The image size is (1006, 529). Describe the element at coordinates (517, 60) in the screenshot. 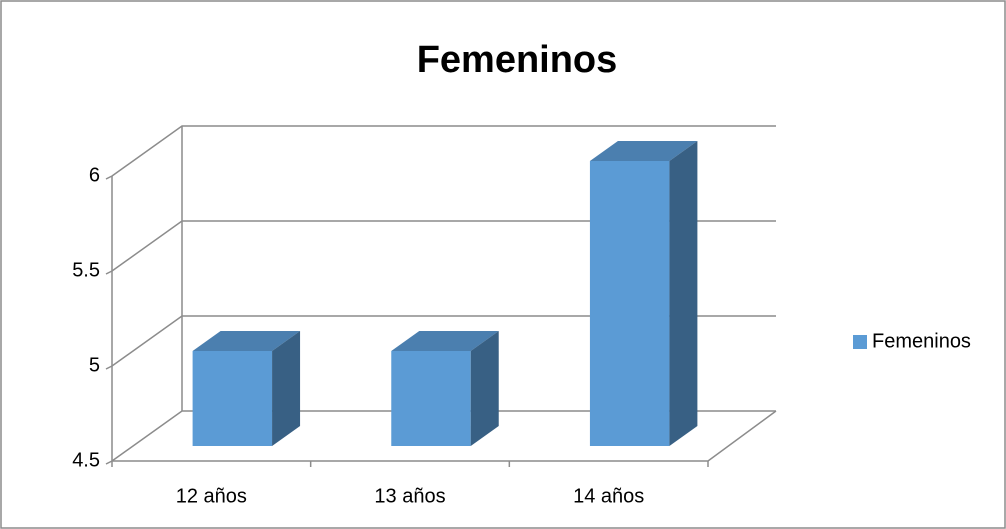

I see `chart-title: Femeninos` at that location.